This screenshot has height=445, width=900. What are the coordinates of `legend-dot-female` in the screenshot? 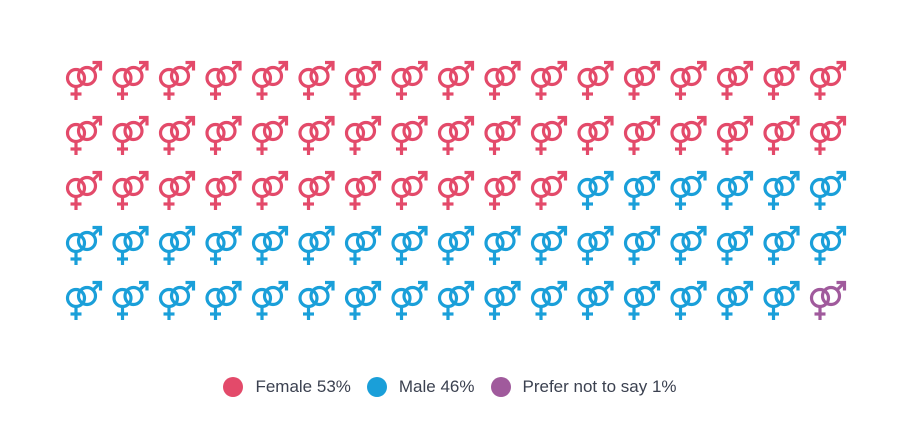 It's located at (233, 387).